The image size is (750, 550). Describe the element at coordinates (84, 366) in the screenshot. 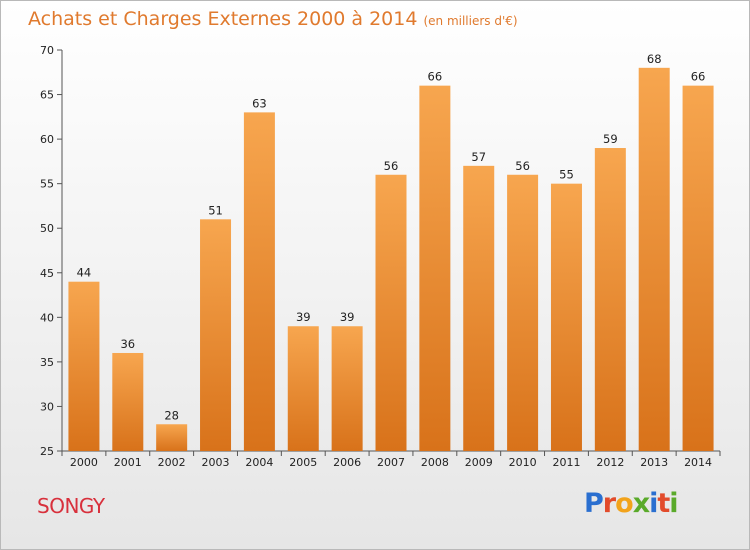

I see `bar-2000` at that location.